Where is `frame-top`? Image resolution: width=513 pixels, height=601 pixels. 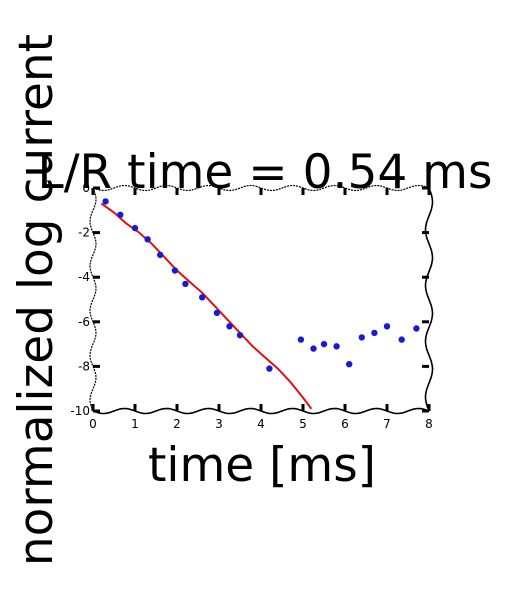
frame-top is located at coordinates (261, 188).